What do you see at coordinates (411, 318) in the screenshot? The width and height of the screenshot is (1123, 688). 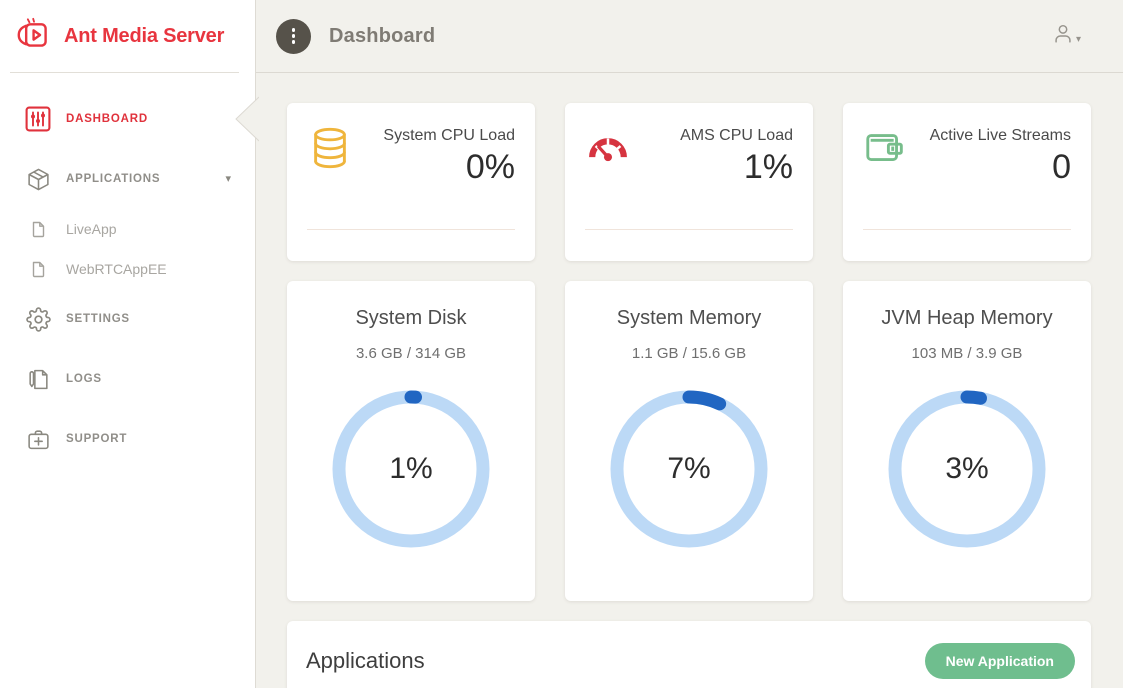 I see `gauge-title: System Disk` at bounding box center [411, 318].